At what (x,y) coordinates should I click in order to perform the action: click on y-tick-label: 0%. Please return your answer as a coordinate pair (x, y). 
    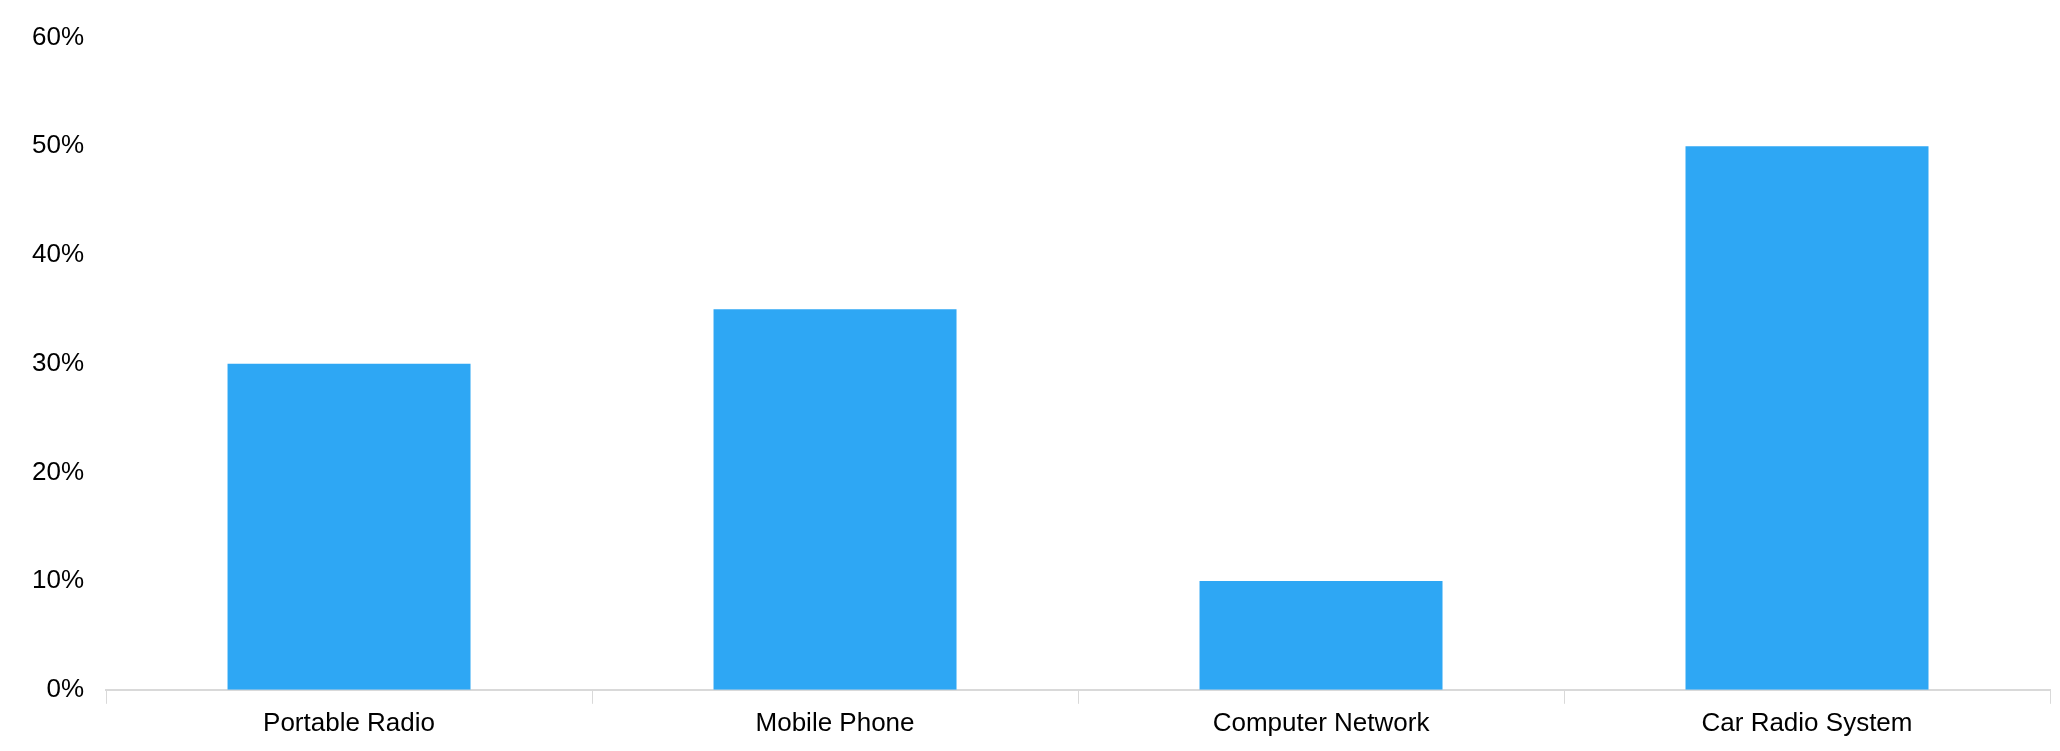
    Looking at the image, I should click on (65, 687).